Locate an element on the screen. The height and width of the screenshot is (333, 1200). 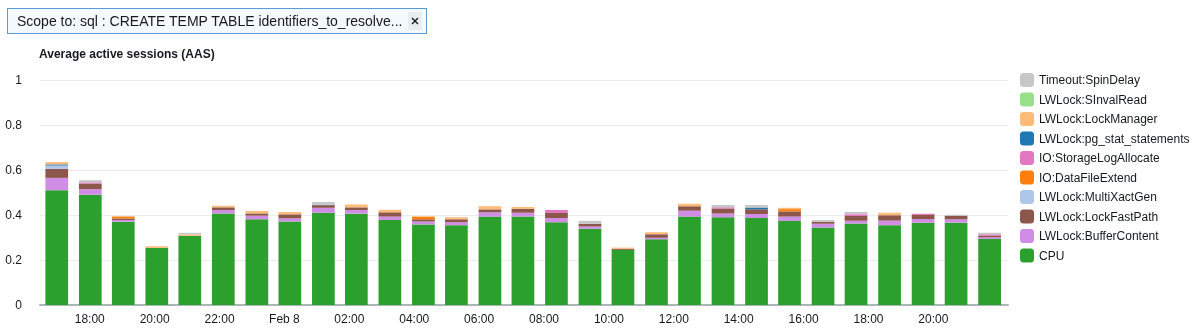
x-tick-label: 04:00 is located at coordinates (414, 319).